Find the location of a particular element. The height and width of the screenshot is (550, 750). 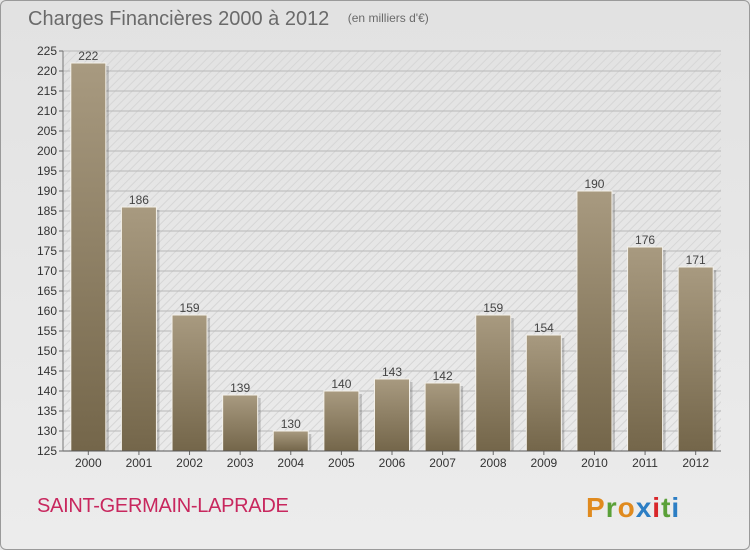

x-tick-label-2012: 2012 is located at coordinates (695, 463).